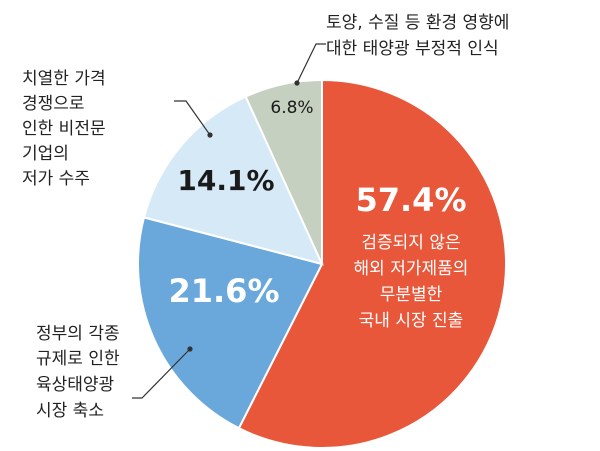  What do you see at coordinates (192, 118) in the screenshot?
I see `slice-3-callout-line` at bounding box center [192, 118].